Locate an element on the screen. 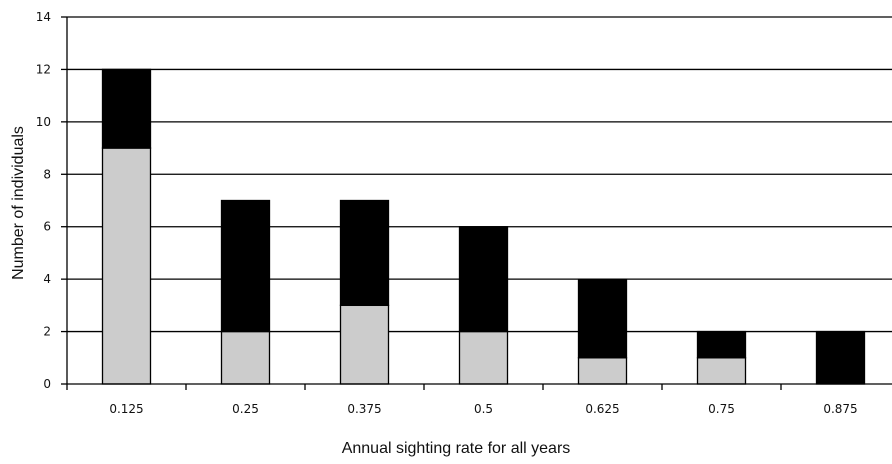  y-tick-label: 0 is located at coordinates (47, 384).